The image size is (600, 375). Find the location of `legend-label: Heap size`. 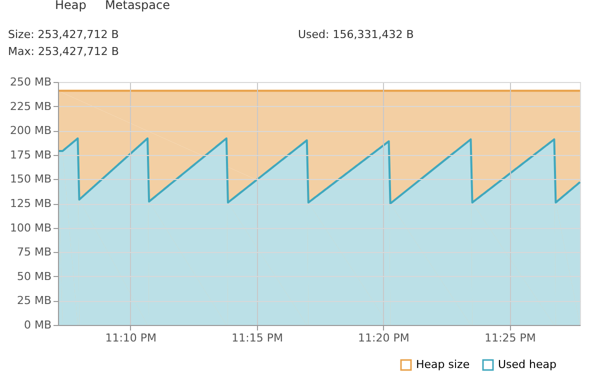

legend-label: Heap size is located at coordinates (443, 364).